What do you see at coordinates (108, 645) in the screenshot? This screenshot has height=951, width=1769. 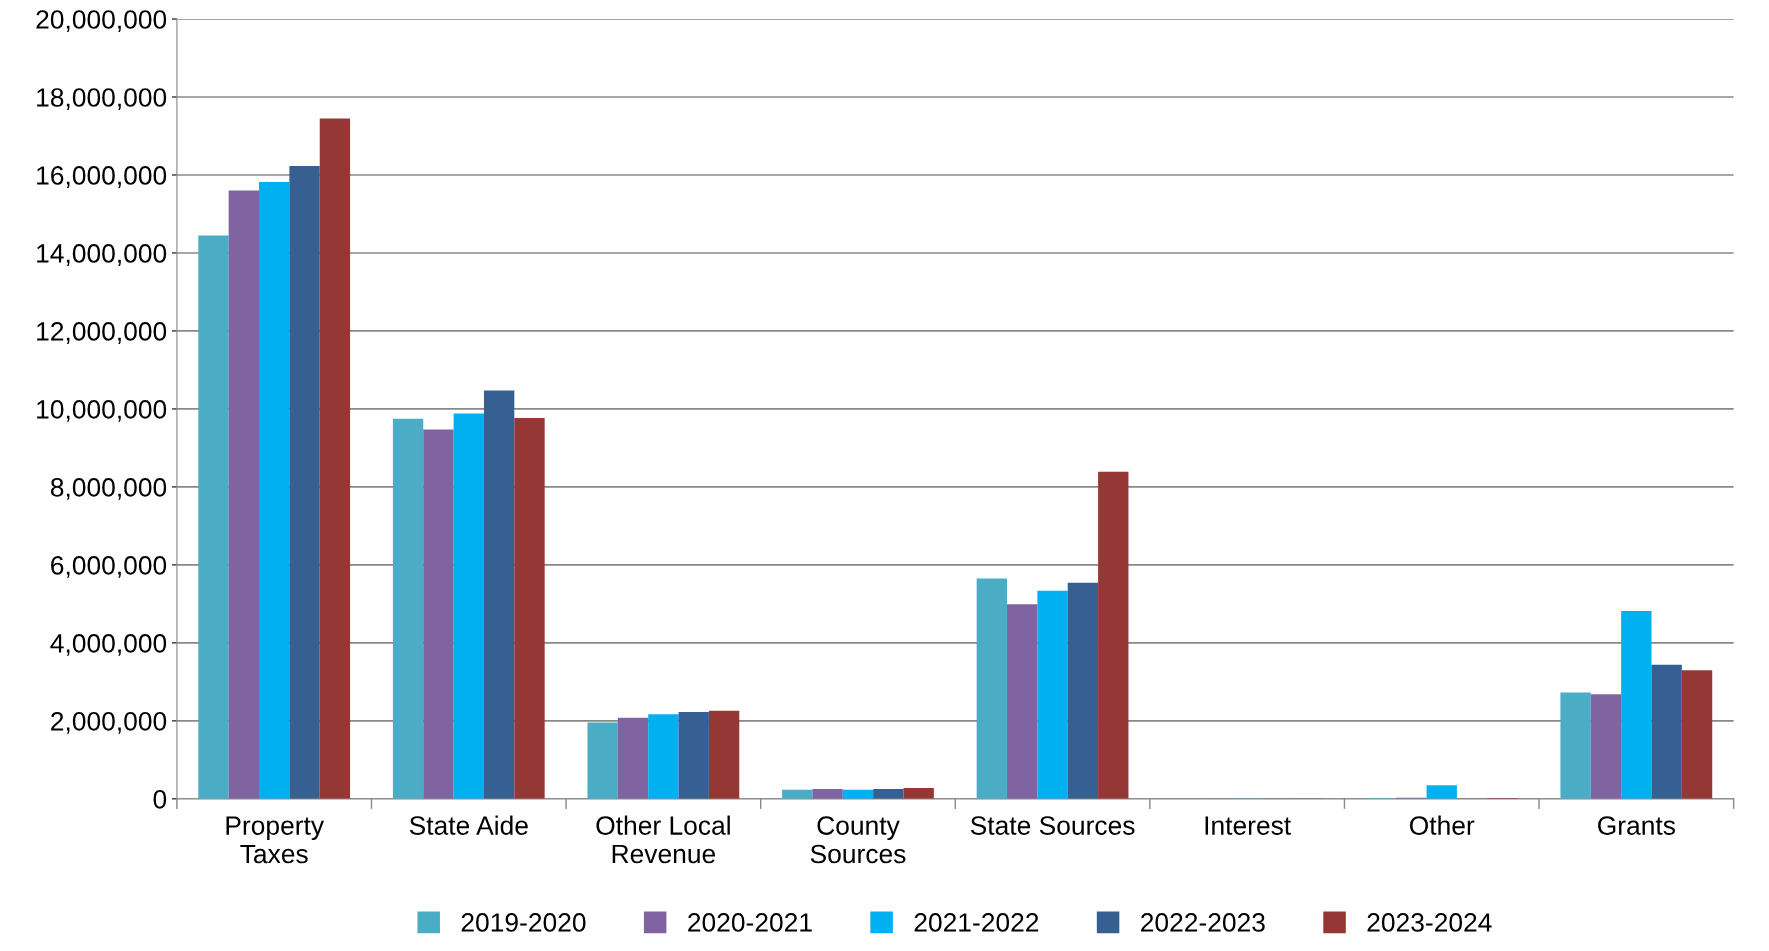 I see `y-tick-label: 4,000,000` at bounding box center [108, 645].